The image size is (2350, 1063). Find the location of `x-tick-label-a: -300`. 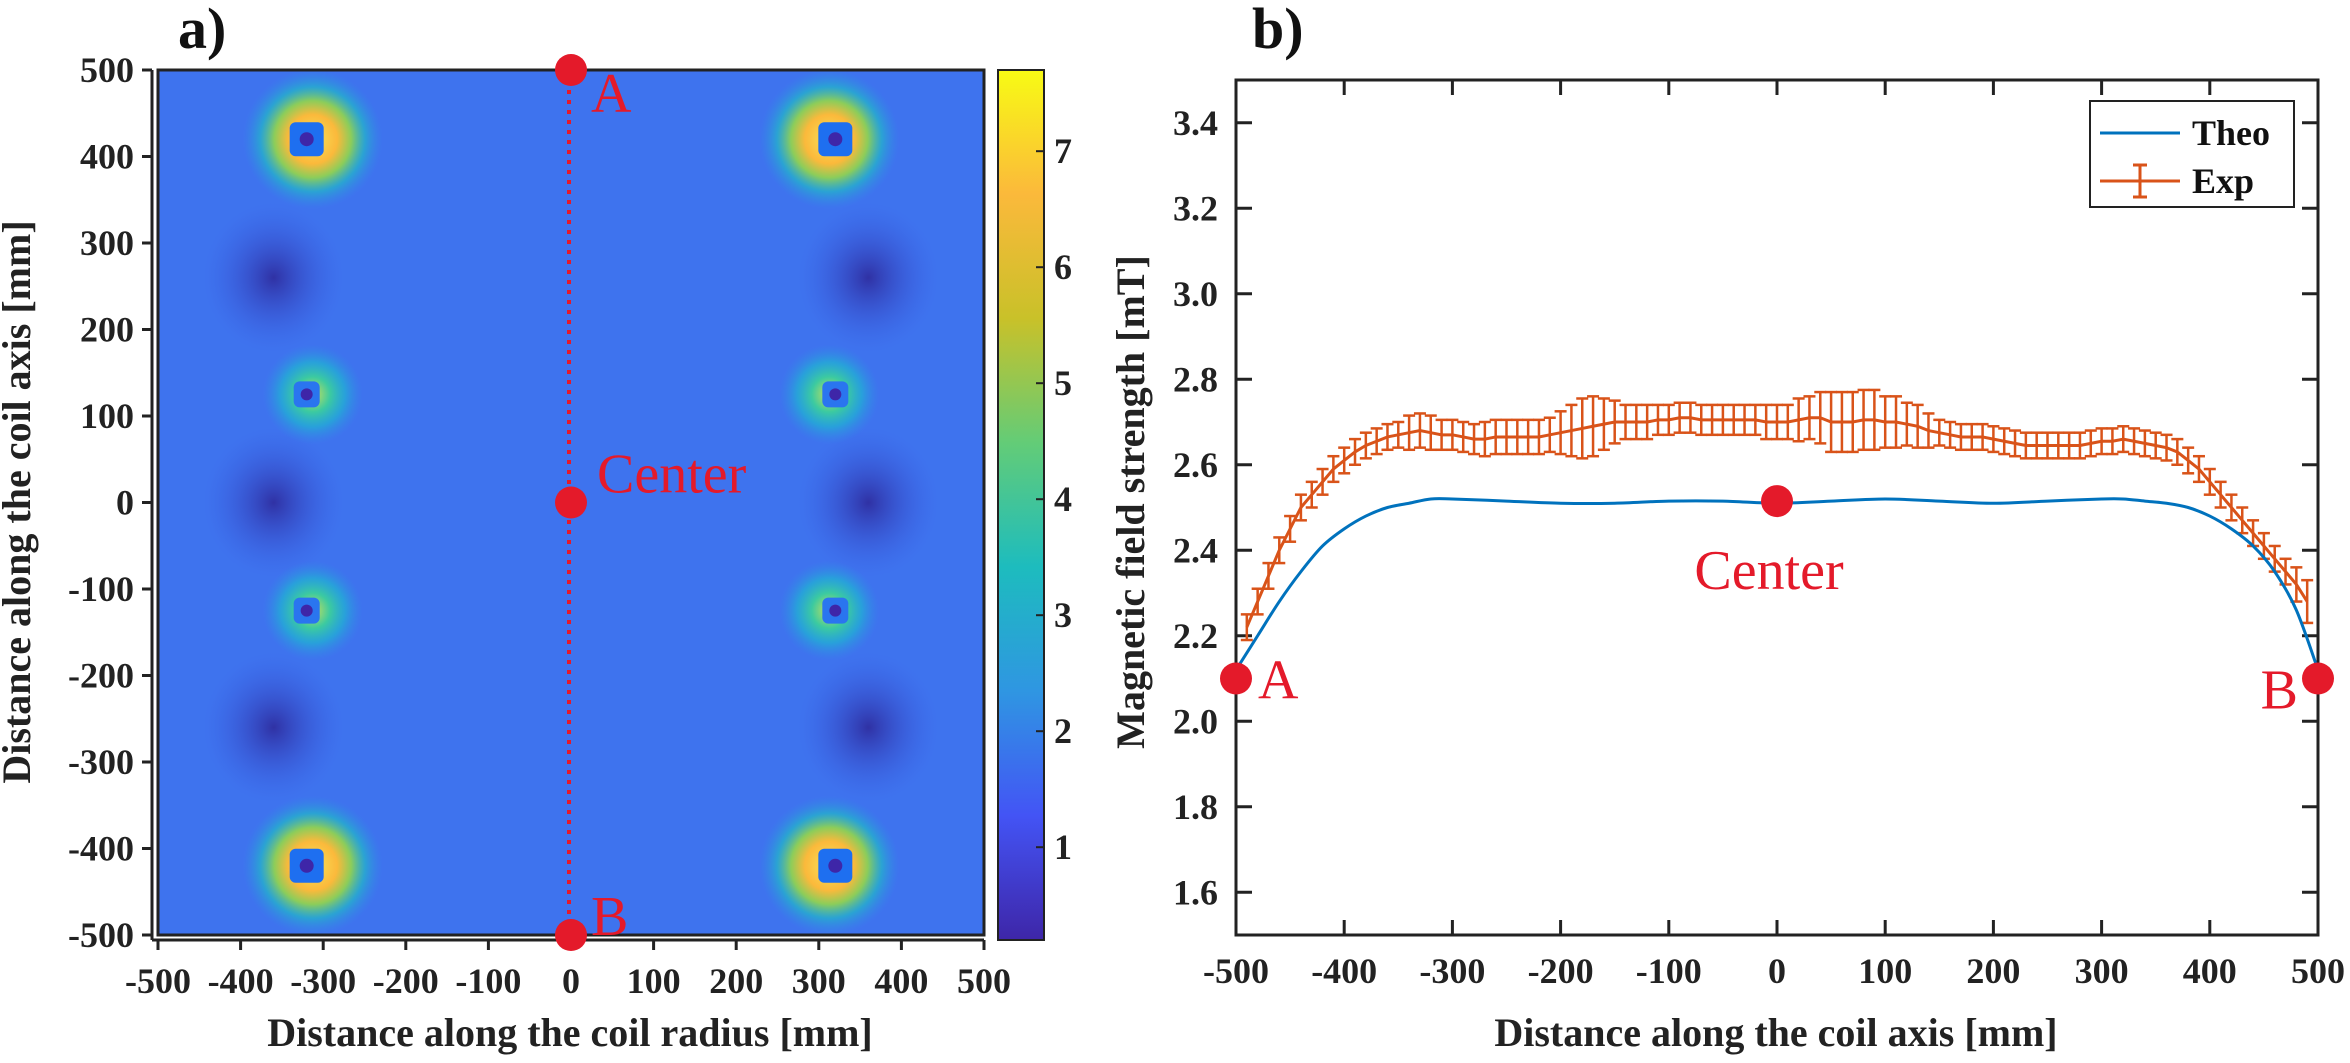

x-tick-label-a: -300 is located at coordinates (323, 981).